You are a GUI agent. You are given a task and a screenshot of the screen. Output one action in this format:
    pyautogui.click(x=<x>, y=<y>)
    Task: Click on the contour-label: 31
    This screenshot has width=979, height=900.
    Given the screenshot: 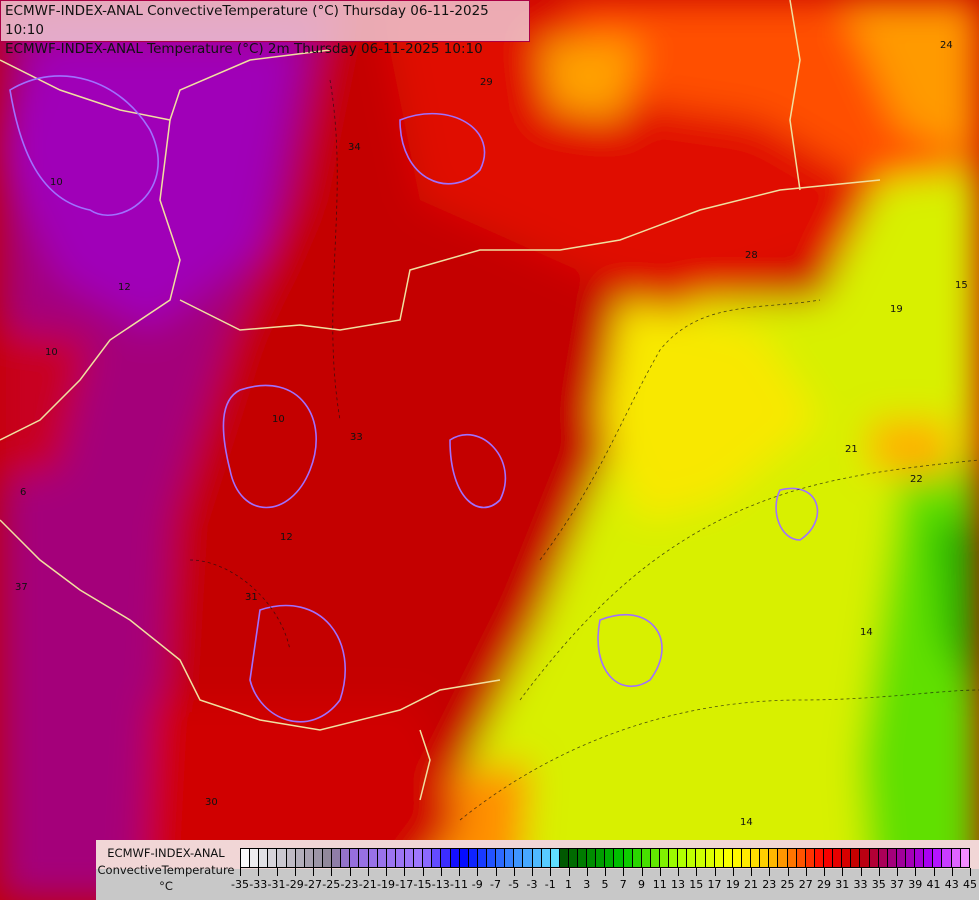 What is the action you would take?
    pyautogui.click(x=251, y=597)
    